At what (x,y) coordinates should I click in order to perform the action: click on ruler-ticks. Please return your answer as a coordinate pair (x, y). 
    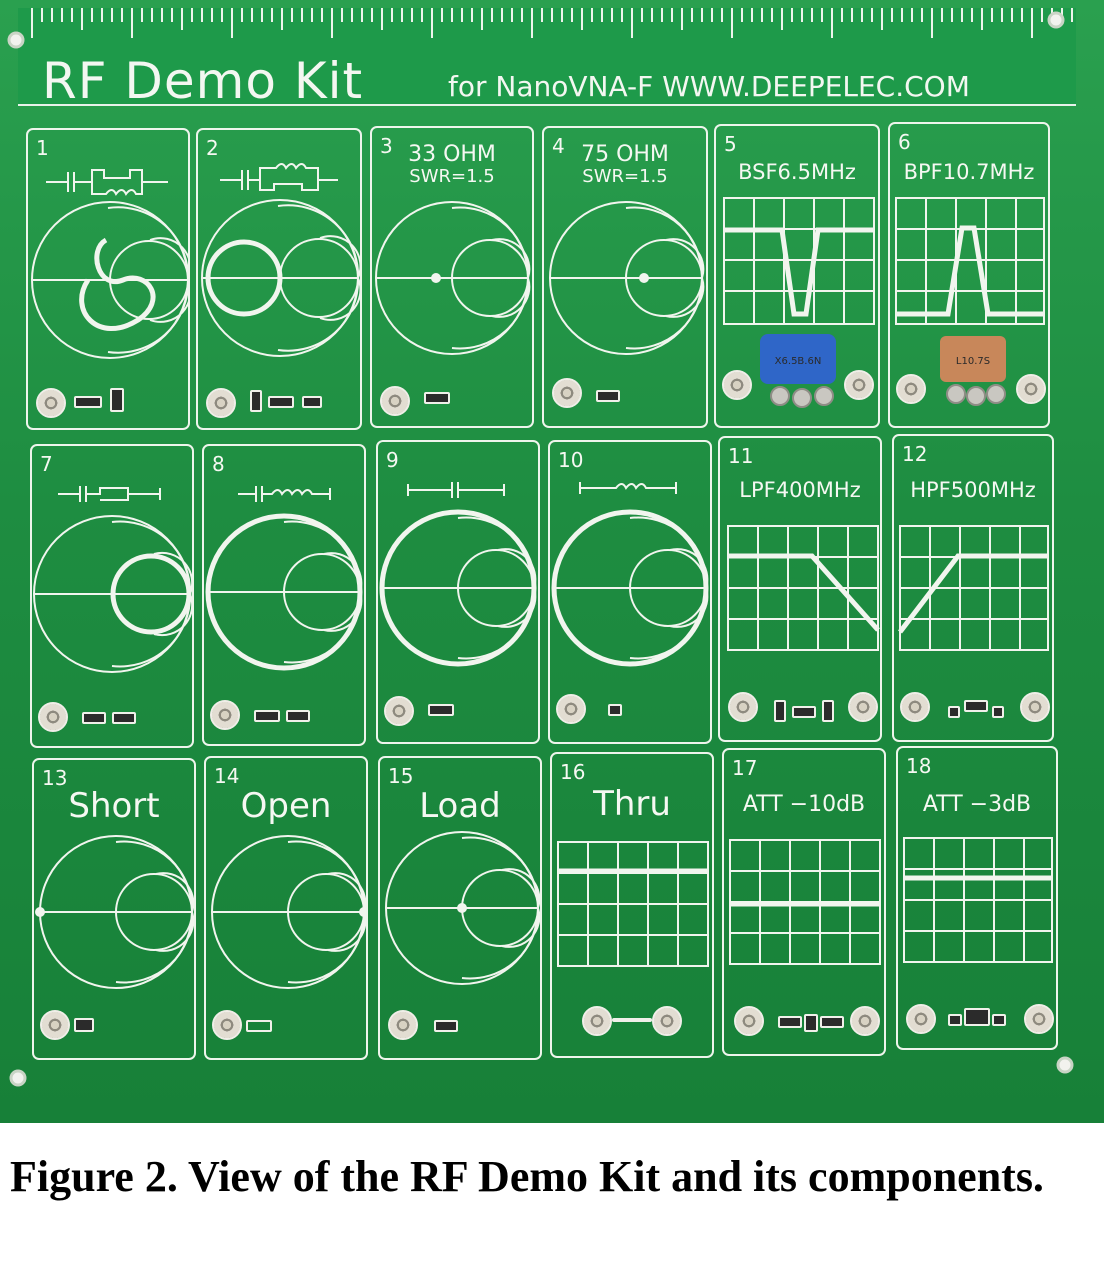
    Looking at the image, I should click on (552, 23).